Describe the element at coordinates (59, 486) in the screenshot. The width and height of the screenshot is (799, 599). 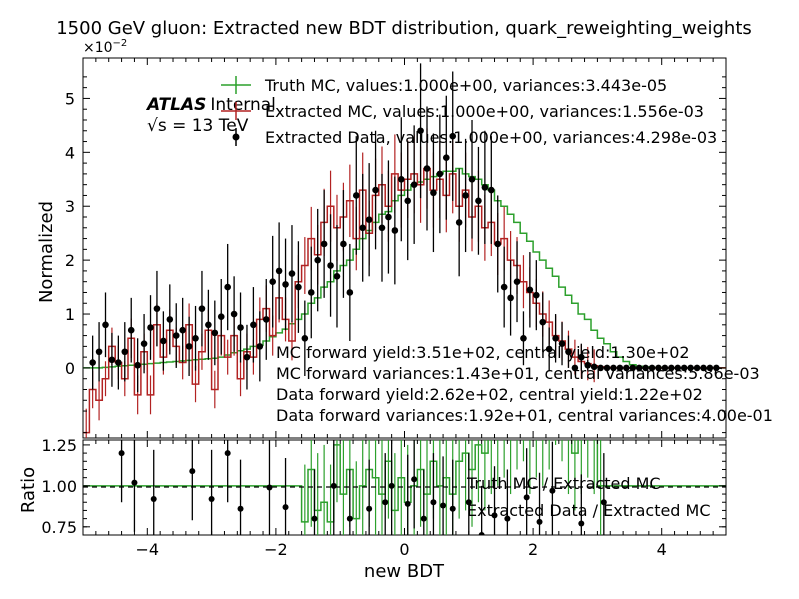
I see `ratio-tick-label: 1.00` at that location.